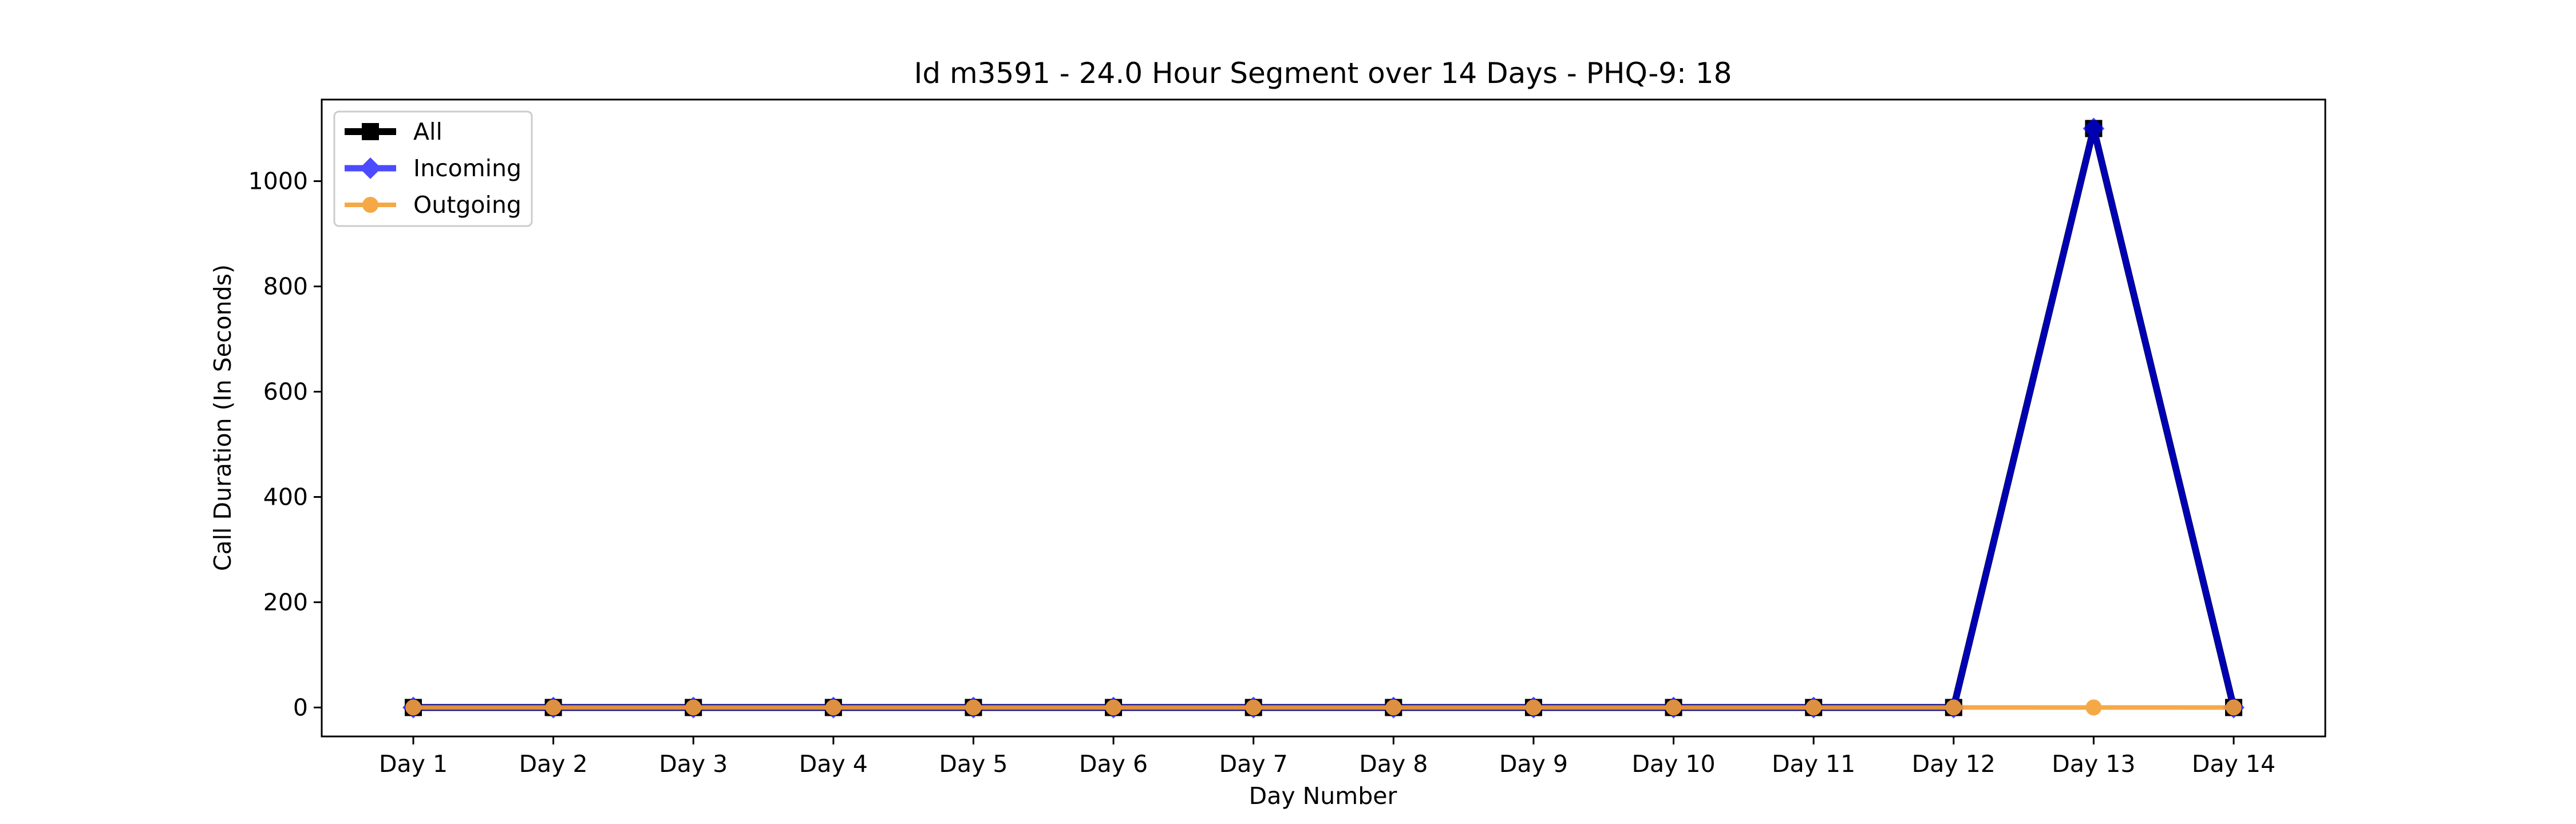  Describe the element at coordinates (467, 168) in the screenshot. I see `legend-label-incoming: Incoming` at that location.